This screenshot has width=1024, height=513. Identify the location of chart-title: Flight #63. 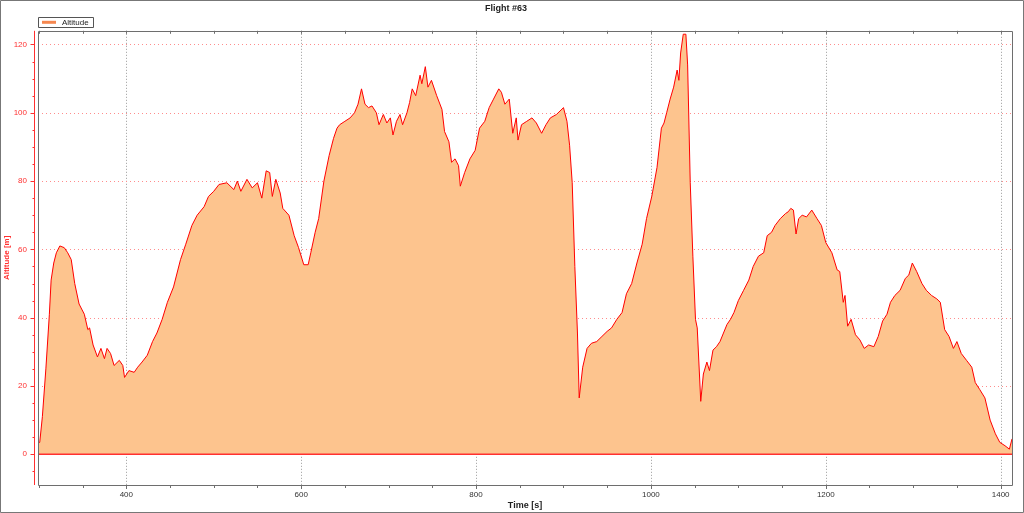
(506, 7).